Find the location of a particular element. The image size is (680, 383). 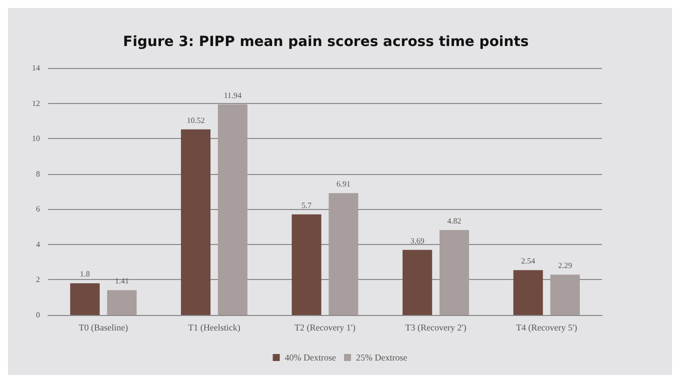

data-label: 1.8 is located at coordinates (85, 274).